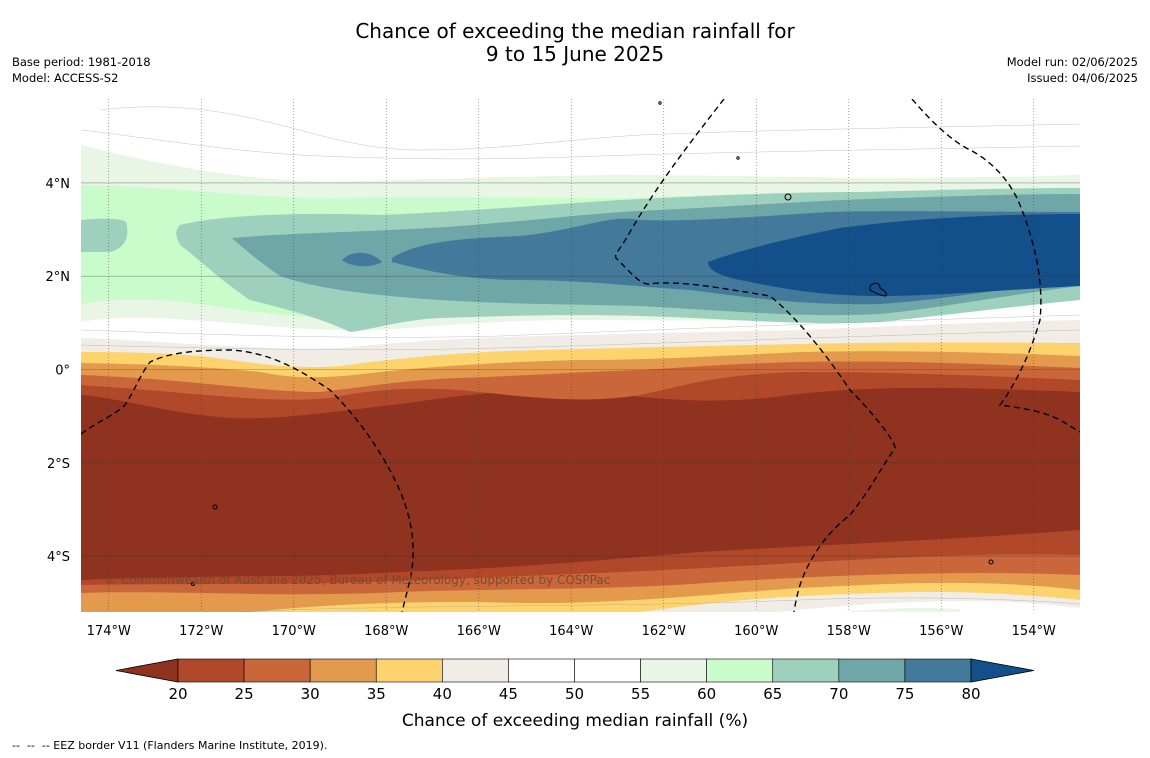 The height and width of the screenshot is (758, 1150). Describe the element at coordinates (244, 694) in the screenshot. I see `colorbar-tick-label: 25` at that location.